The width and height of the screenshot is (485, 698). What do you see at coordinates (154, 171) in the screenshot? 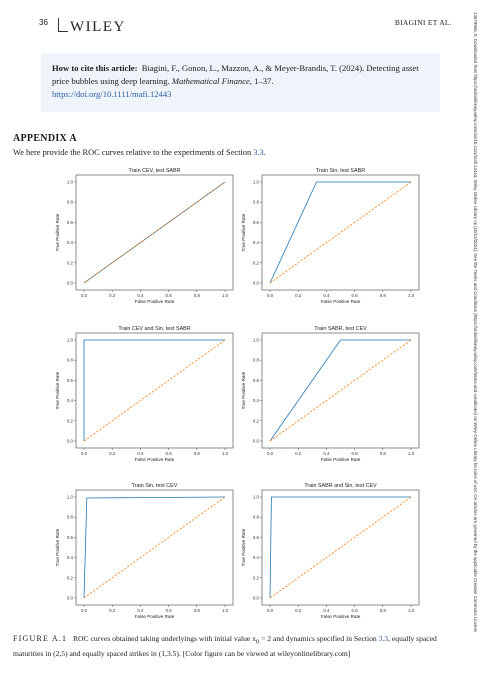
I see `panel-title: Train CEV, test SABR` at bounding box center [154, 171].